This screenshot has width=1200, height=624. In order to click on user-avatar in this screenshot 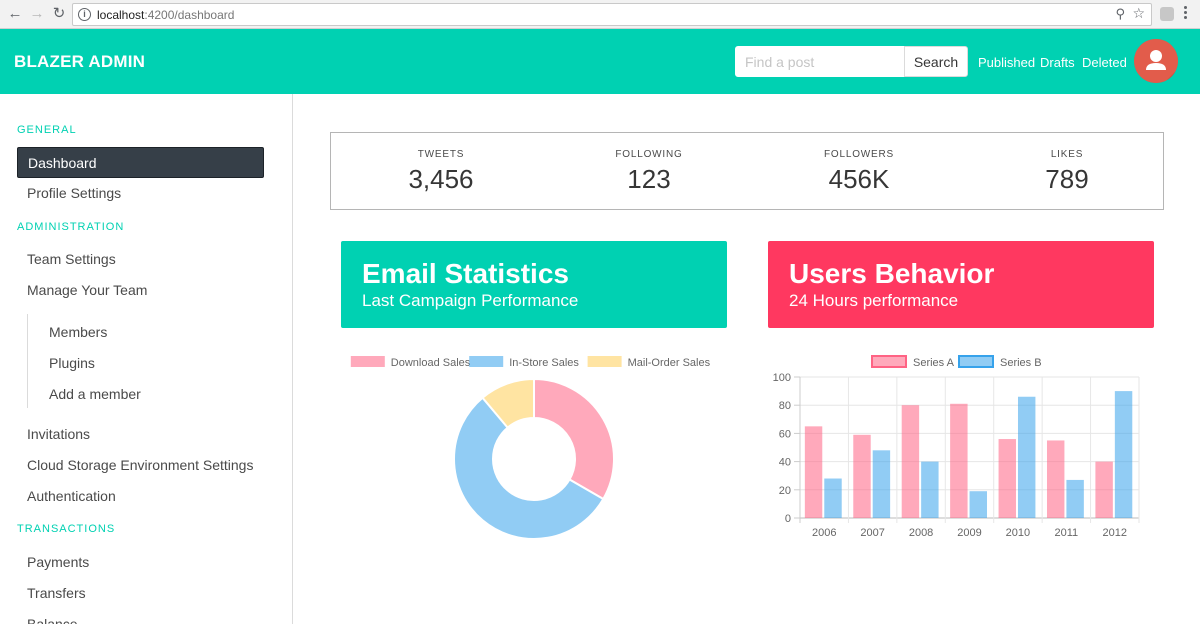, I will do `click(1156, 61)`.